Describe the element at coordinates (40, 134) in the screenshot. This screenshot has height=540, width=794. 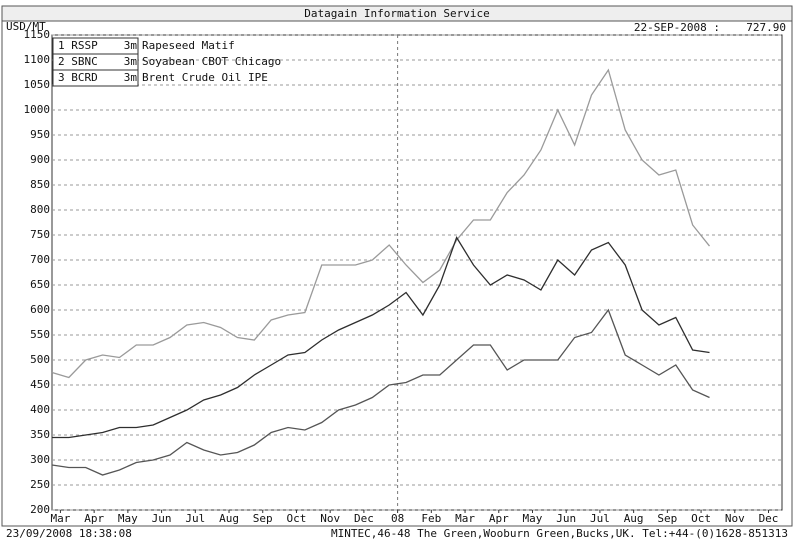
I see `y-tick-label: 950` at that location.